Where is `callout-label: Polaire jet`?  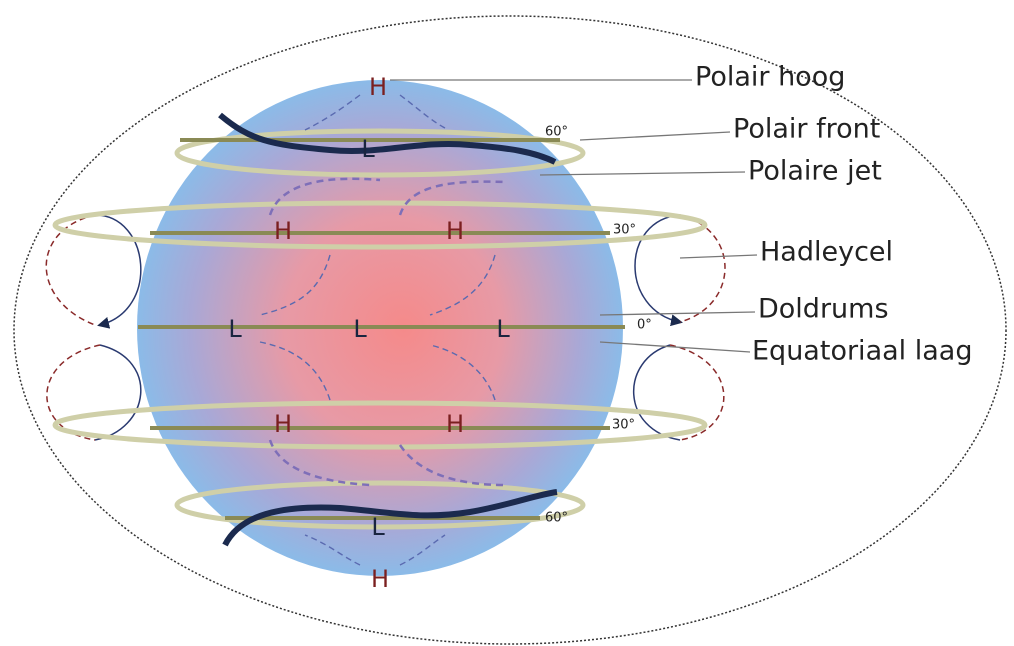 callout-label: Polaire jet is located at coordinates (815, 171).